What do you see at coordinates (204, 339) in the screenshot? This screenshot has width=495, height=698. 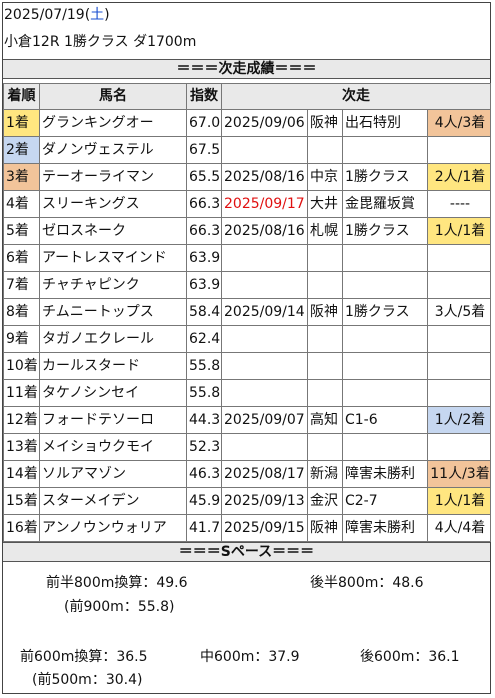 I see `index-cell: 62.4` at bounding box center [204, 339].